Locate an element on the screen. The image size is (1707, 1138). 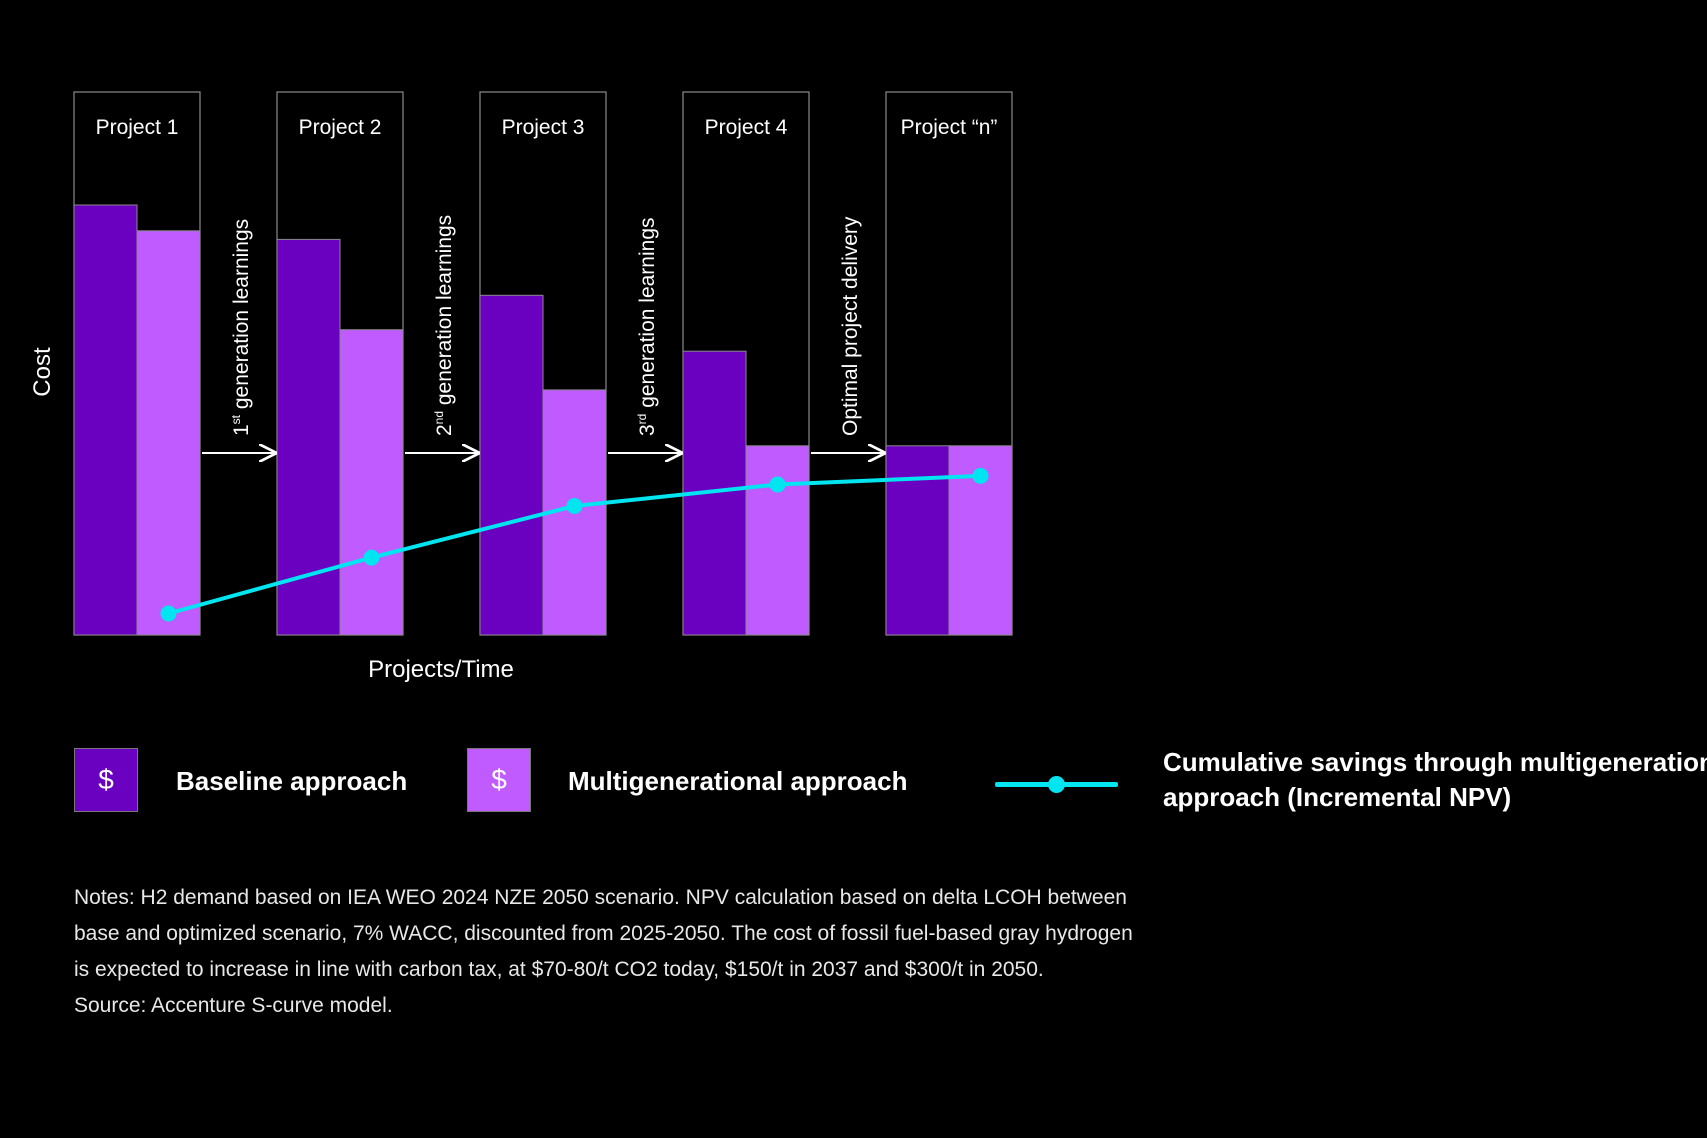
project-label: Project “n” is located at coordinates (949, 127).